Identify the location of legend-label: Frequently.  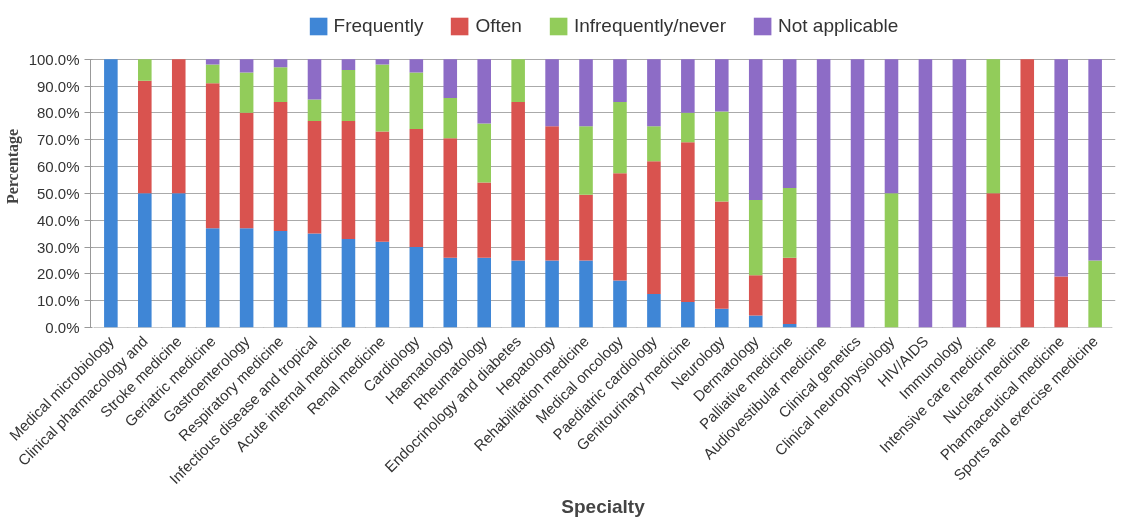
(378, 26).